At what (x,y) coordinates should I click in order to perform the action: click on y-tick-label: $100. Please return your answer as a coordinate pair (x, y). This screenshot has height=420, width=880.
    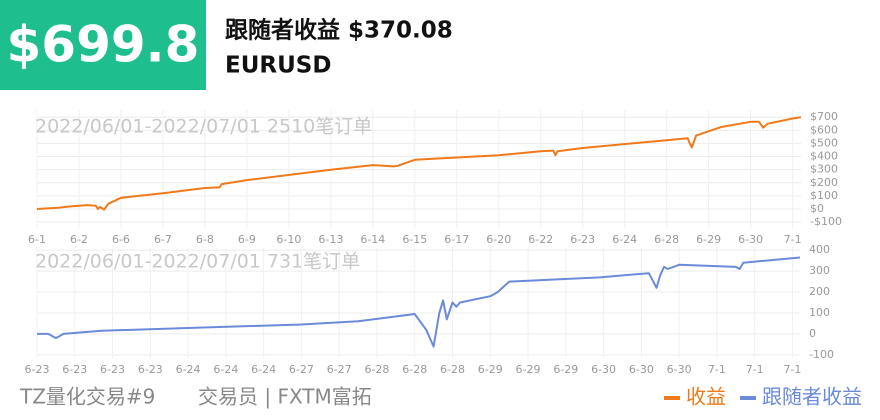
    Looking at the image, I should click on (824, 195).